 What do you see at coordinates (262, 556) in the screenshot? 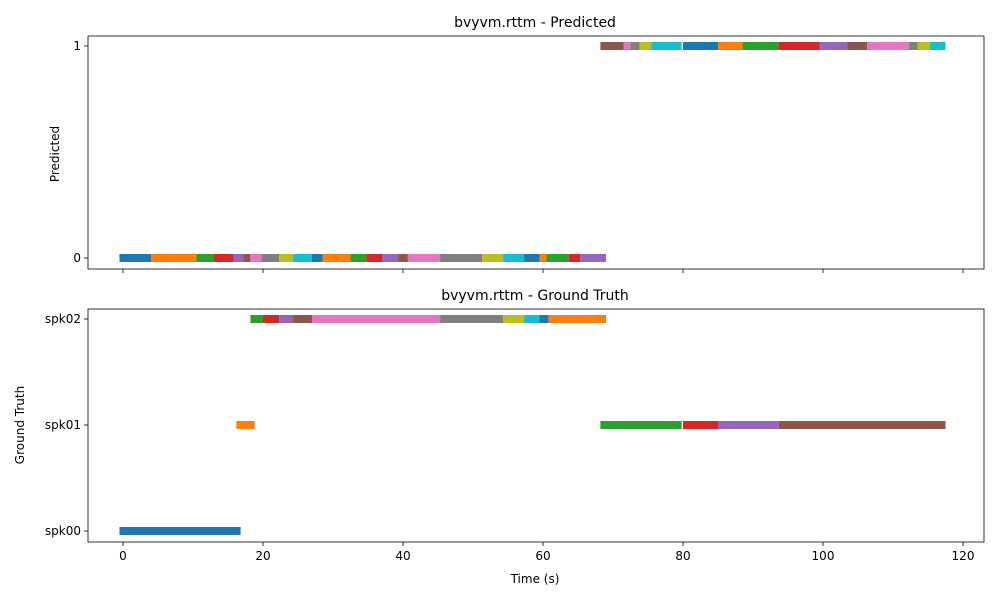
I see `ground-truth-xtick-label: 20` at bounding box center [262, 556].